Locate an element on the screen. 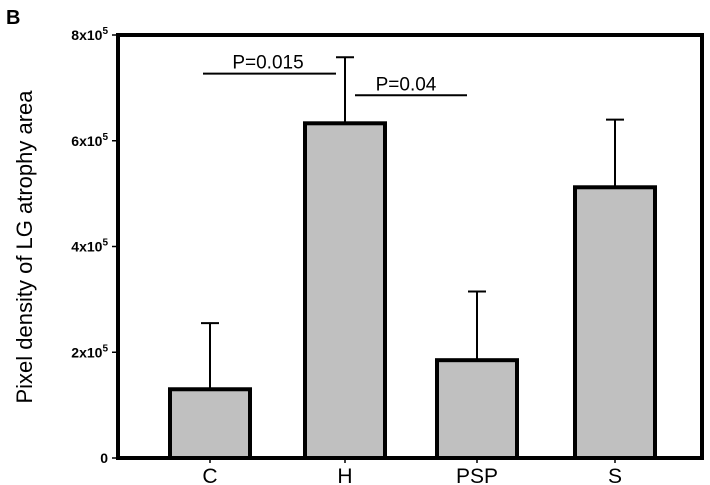  bar-c is located at coordinates (210, 424).